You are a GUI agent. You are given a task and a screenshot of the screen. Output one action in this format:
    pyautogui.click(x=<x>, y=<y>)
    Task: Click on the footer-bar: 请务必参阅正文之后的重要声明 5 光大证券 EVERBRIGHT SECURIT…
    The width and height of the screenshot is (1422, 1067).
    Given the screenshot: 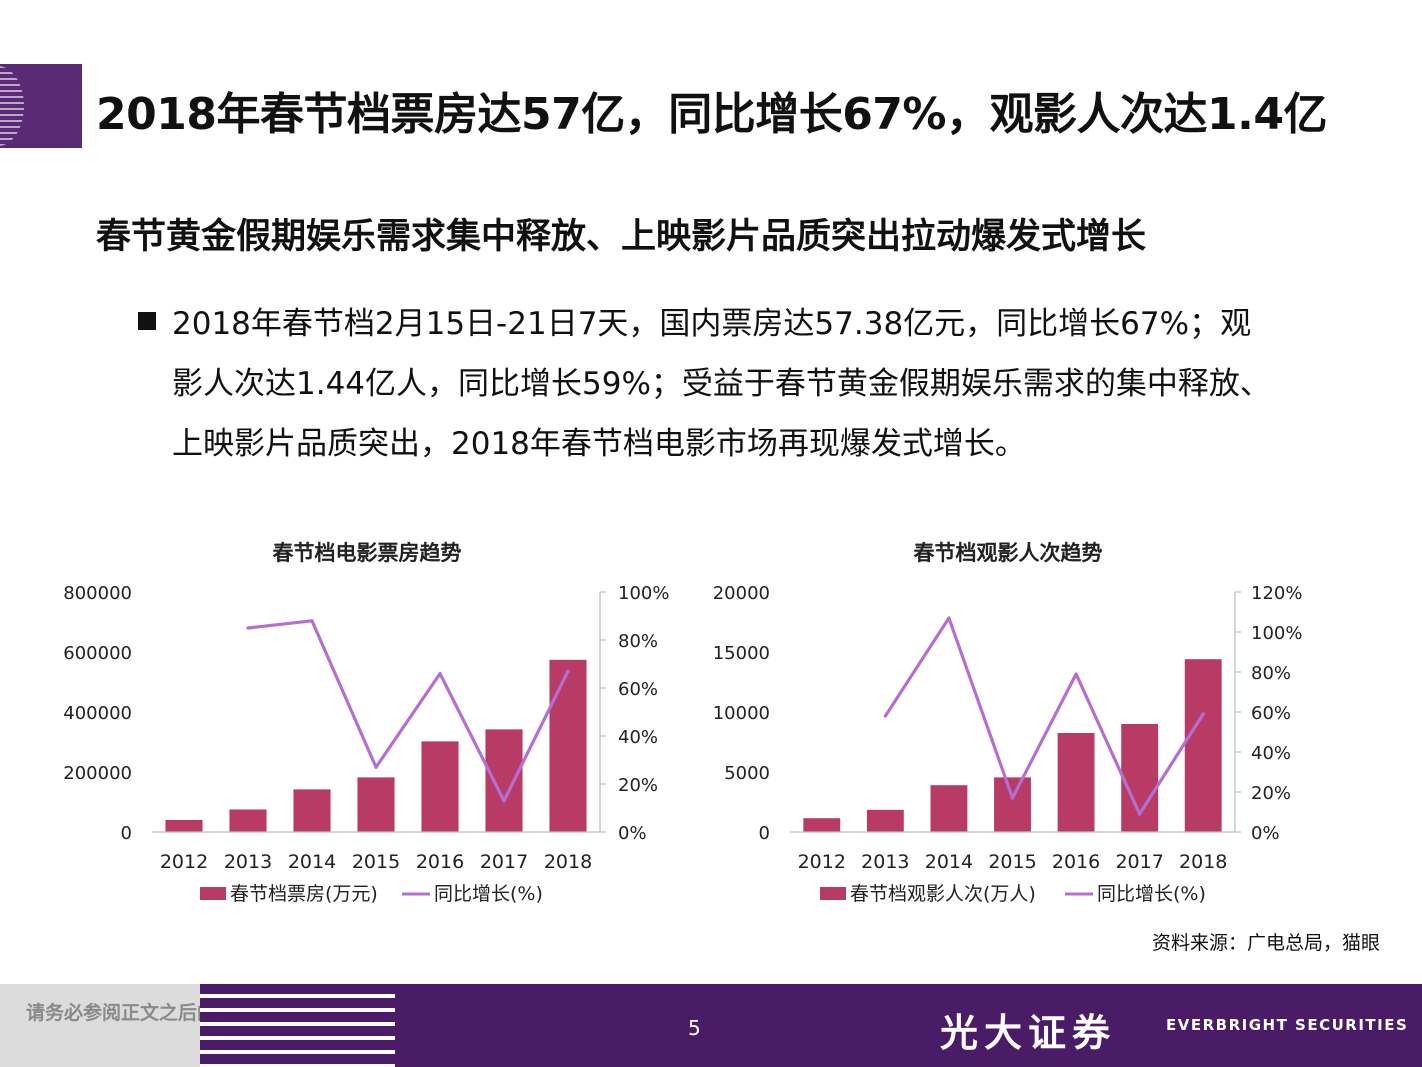 What is the action you would take?
    pyautogui.click(x=711, y=1025)
    